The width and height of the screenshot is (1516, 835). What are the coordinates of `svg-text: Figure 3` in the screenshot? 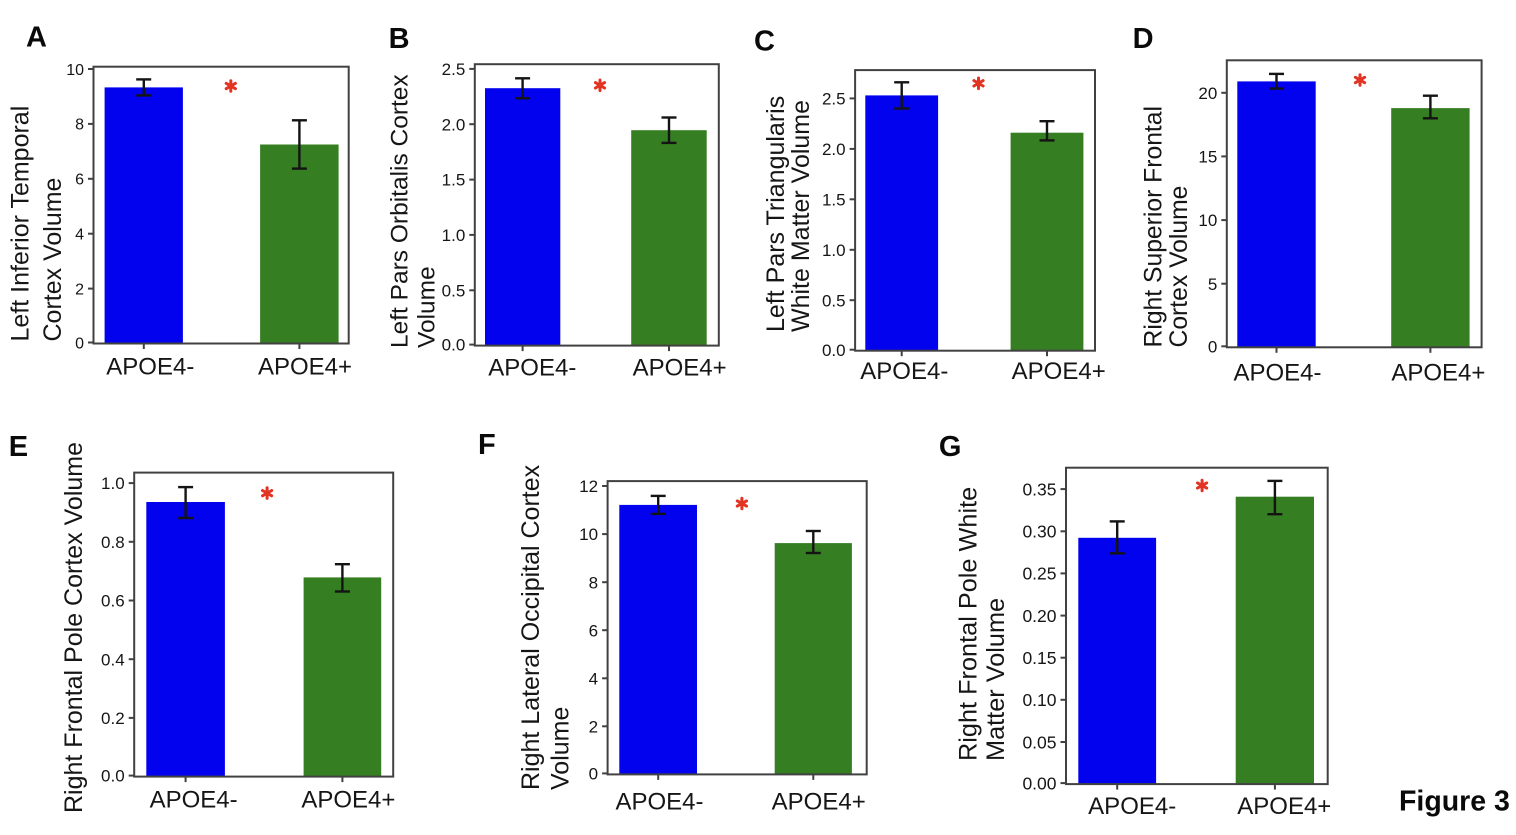 It's located at (1454, 802).